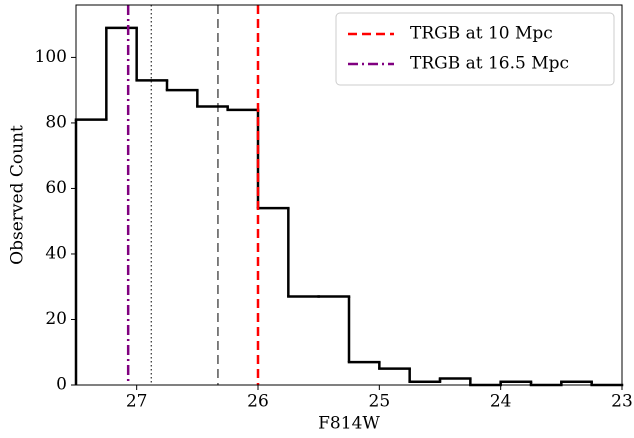  I want to click on x-tick-label: 23, so click(622, 402).